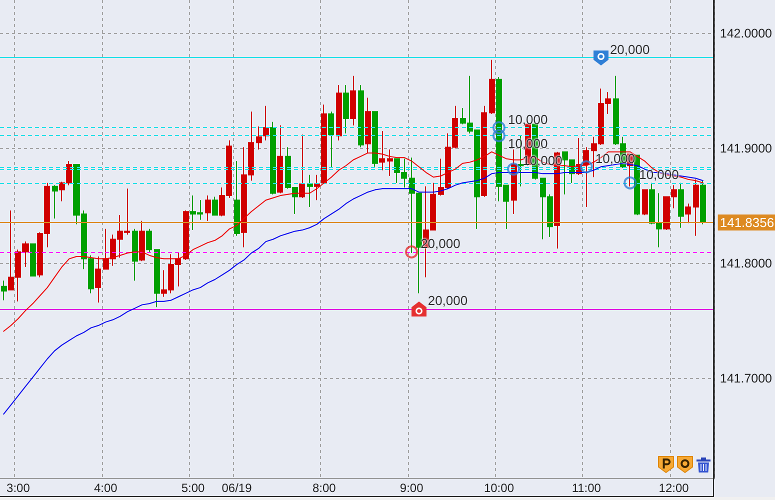  What do you see at coordinates (674, 488) in the screenshot?
I see `x-tick-label: 12:00` at bounding box center [674, 488].